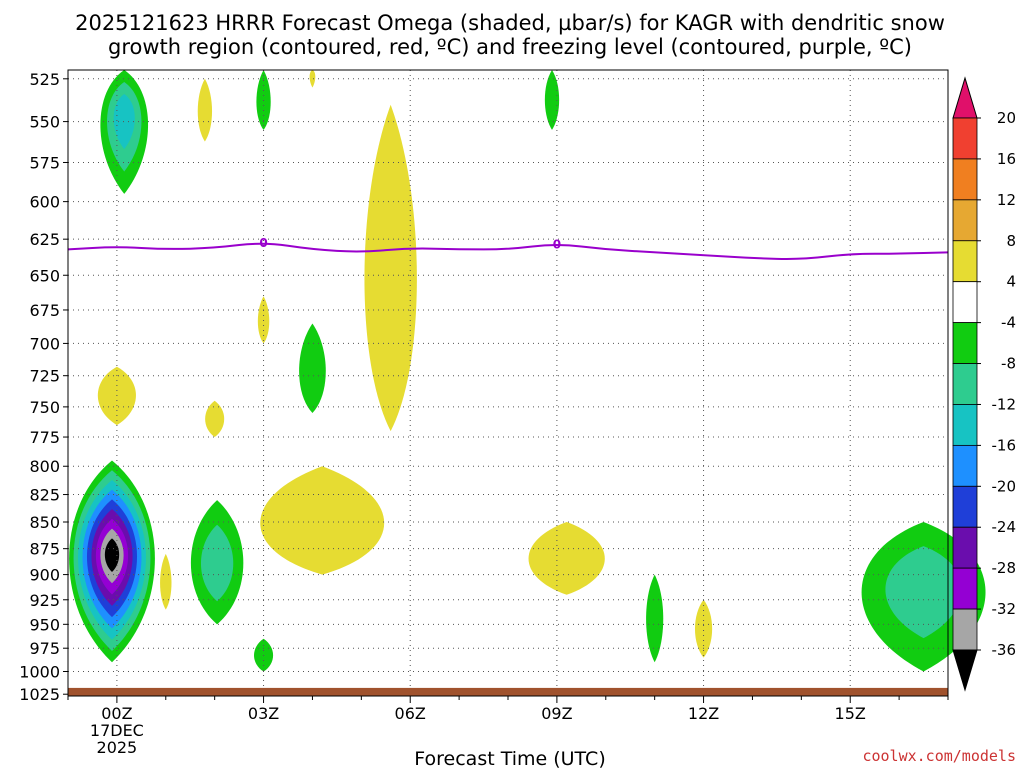  Describe the element at coordinates (1004, 650) in the screenshot. I see `colorbar-label--36: -36` at that location.